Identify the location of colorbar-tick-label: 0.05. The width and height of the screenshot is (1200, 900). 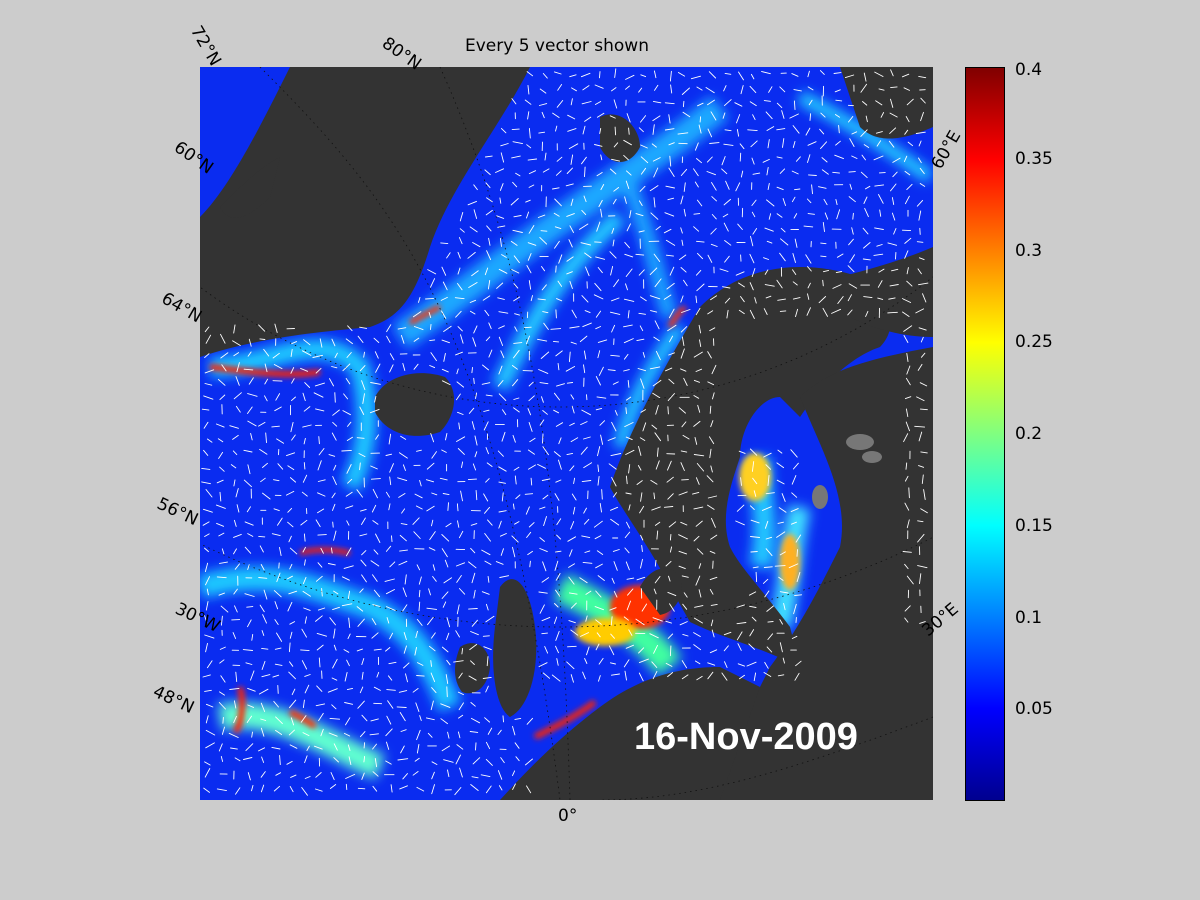
(1034, 709).